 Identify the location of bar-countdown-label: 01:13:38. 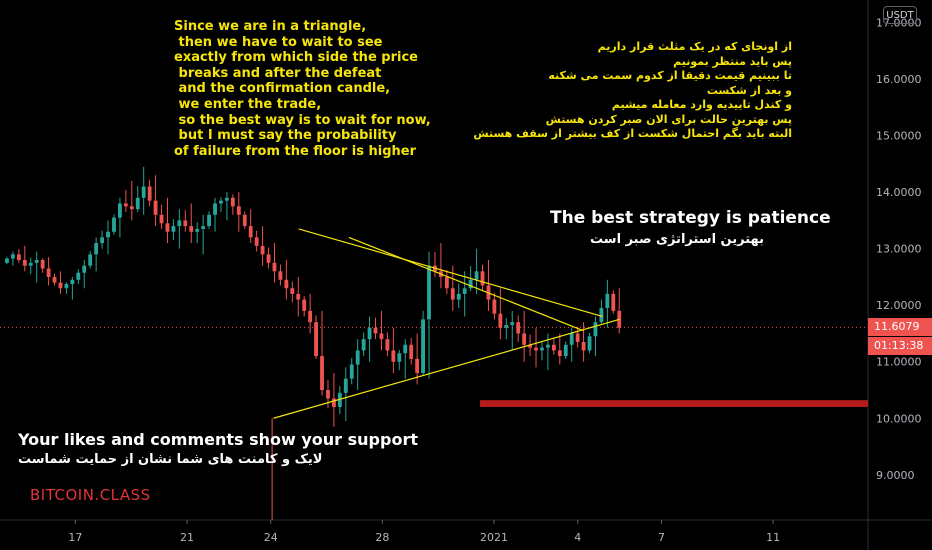
(900, 346).